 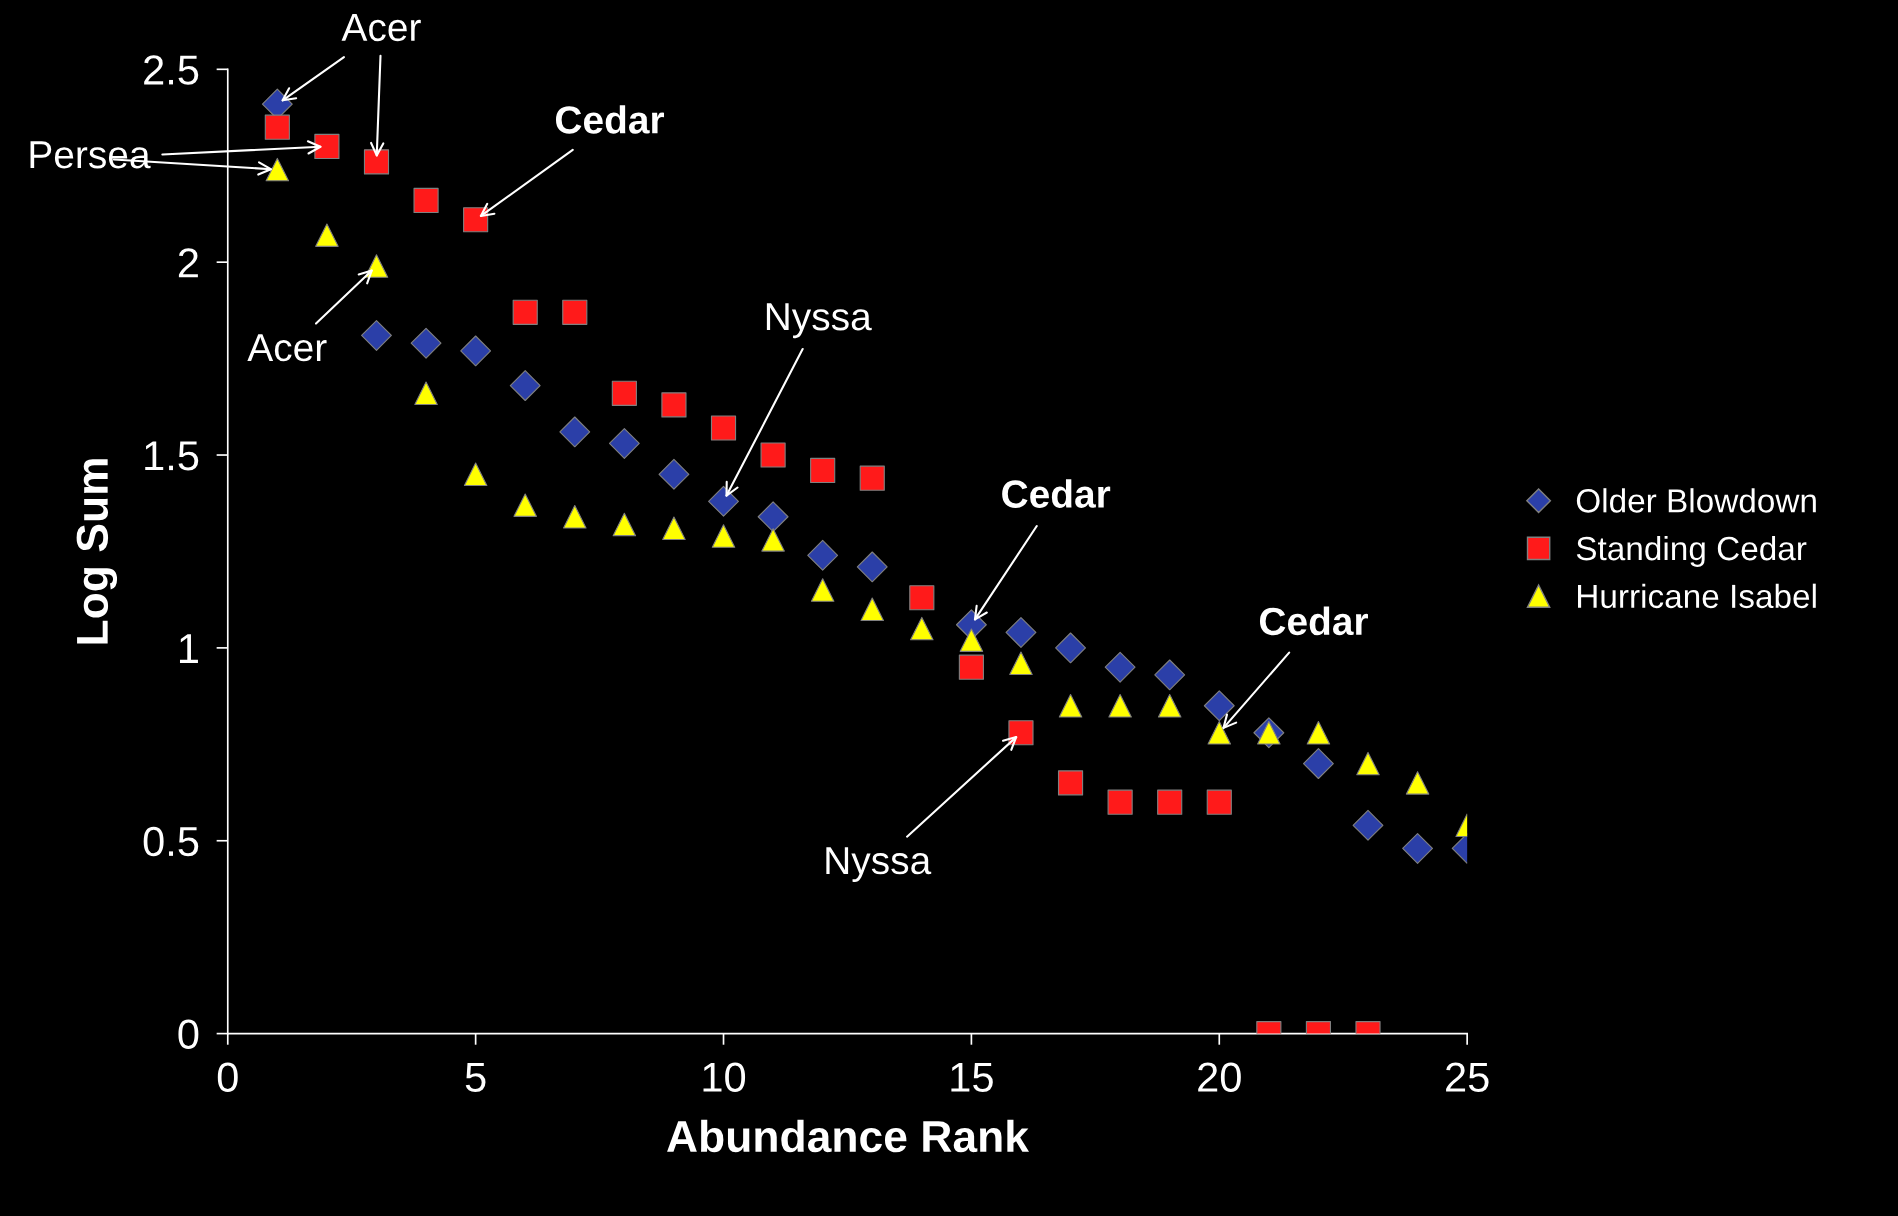 I want to click on y-tick-label: 2.5, so click(x=171, y=70).